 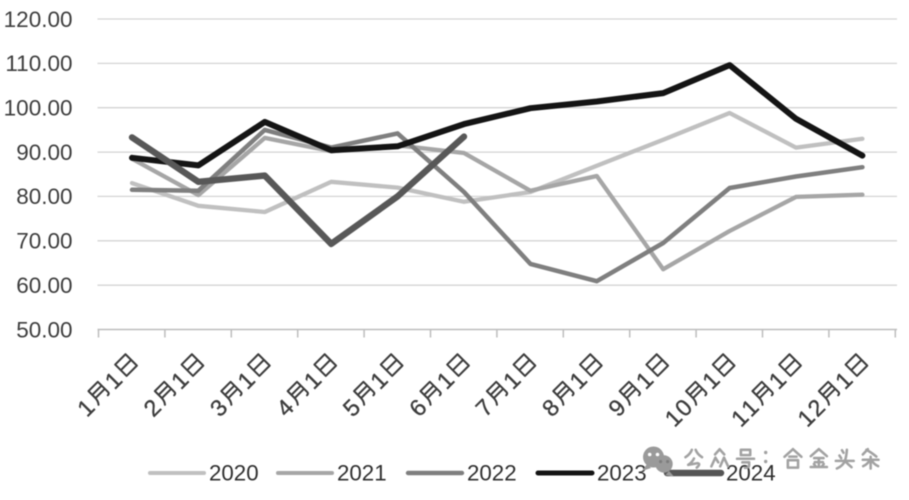 What do you see at coordinates (38, 19) in the screenshot?
I see `svg-text: 120.00` at bounding box center [38, 19].